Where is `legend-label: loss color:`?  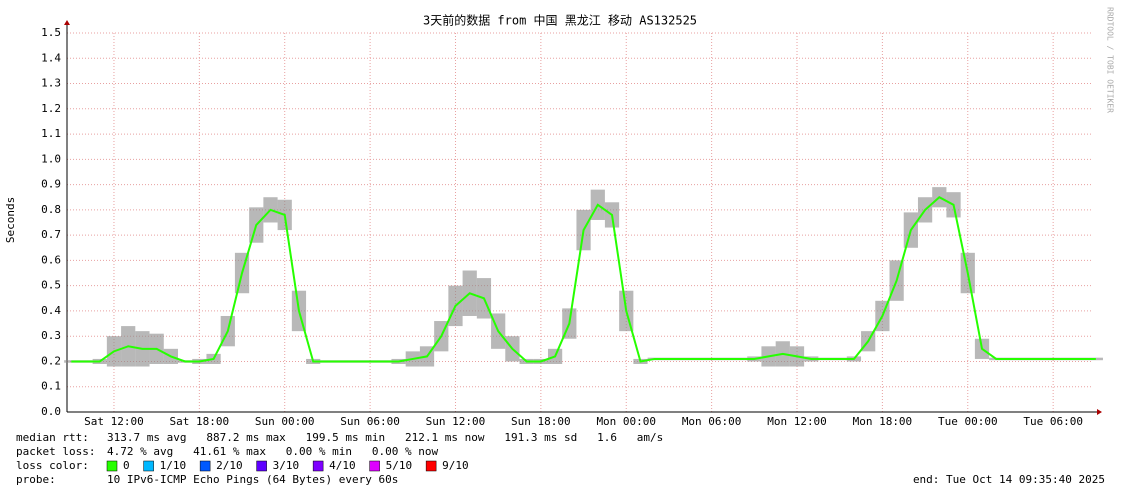
legend-label: loss color: is located at coordinates (52, 465).